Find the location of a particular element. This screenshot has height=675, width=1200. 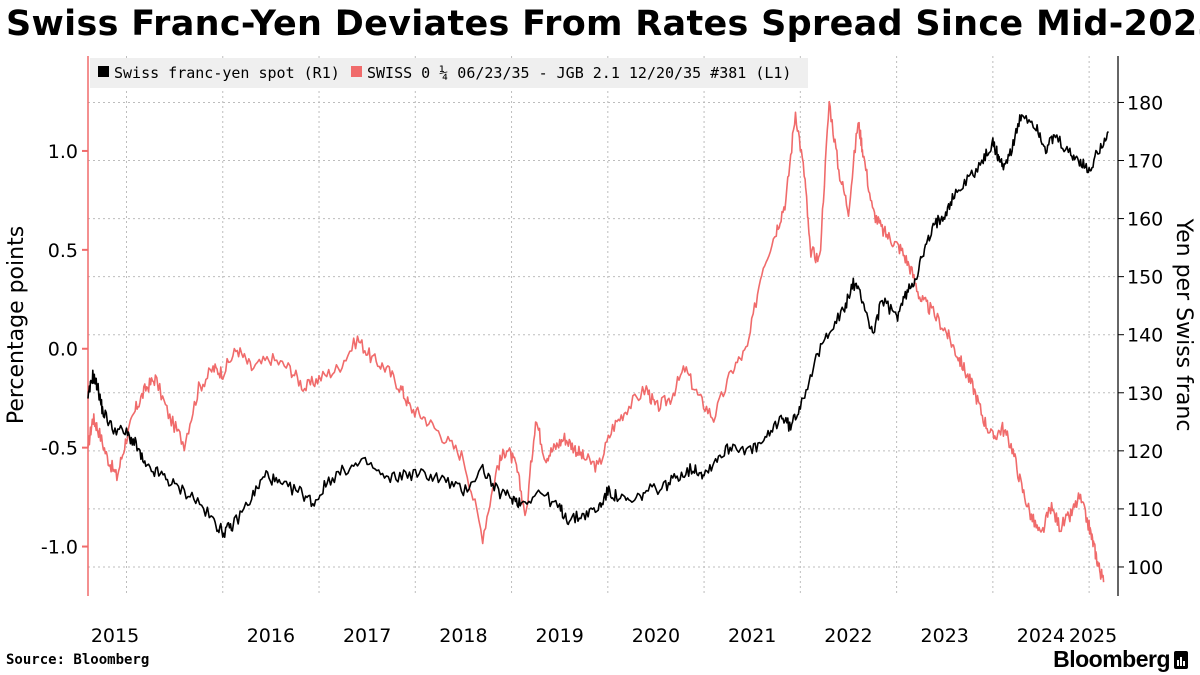

right-tick-label: 160 is located at coordinates (1145, 220).